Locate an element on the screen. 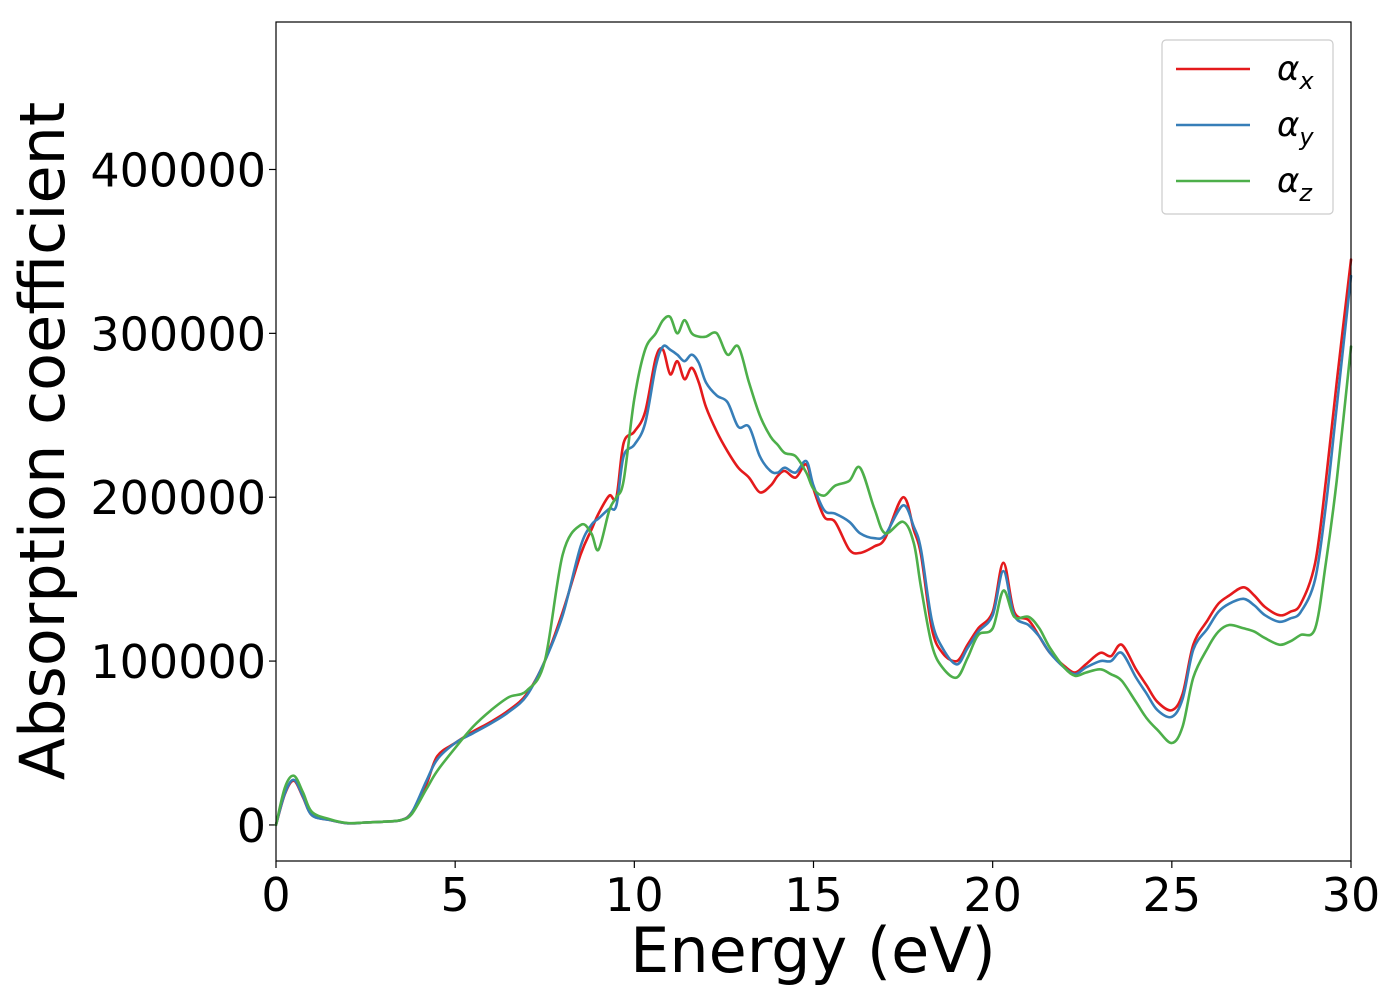 Image resolution: width=1400 pixels, height=1000 pixels. y-axis-title: Absorption coefficient is located at coordinates (42, 441).